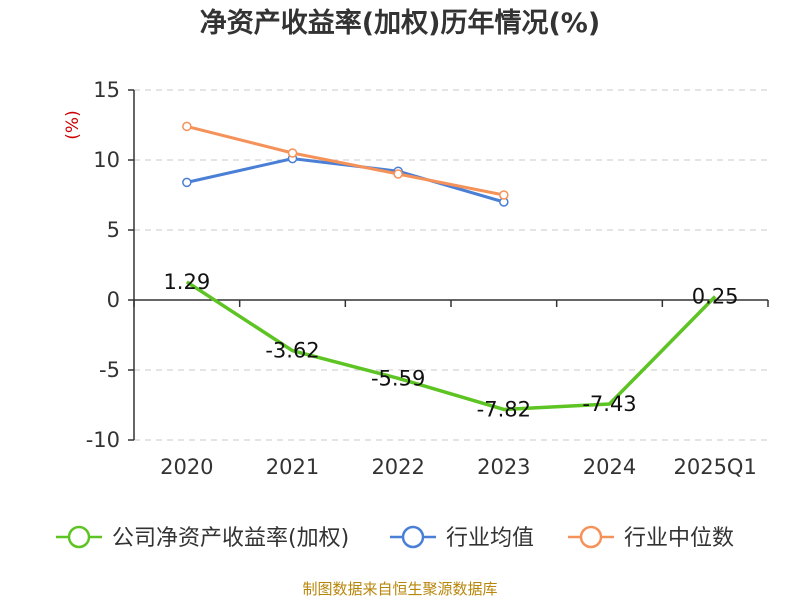 Image resolution: width=800 pixels, height=600 pixels. What do you see at coordinates (714, 467) in the screenshot?
I see `x-tick-label: 2025Q1` at bounding box center [714, 467].